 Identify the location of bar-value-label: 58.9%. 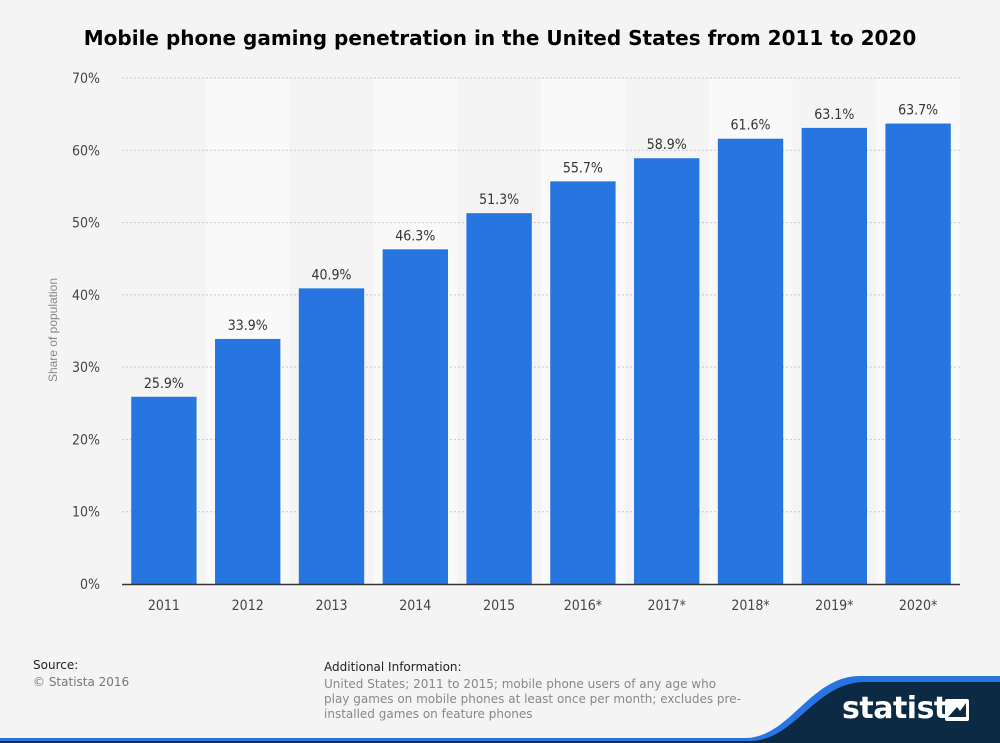
(667, 145).